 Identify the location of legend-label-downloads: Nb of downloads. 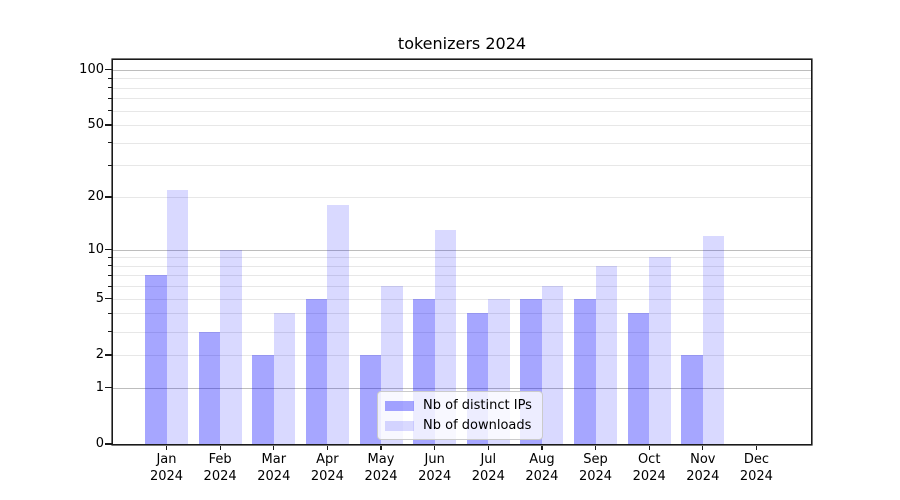
(477, 425).